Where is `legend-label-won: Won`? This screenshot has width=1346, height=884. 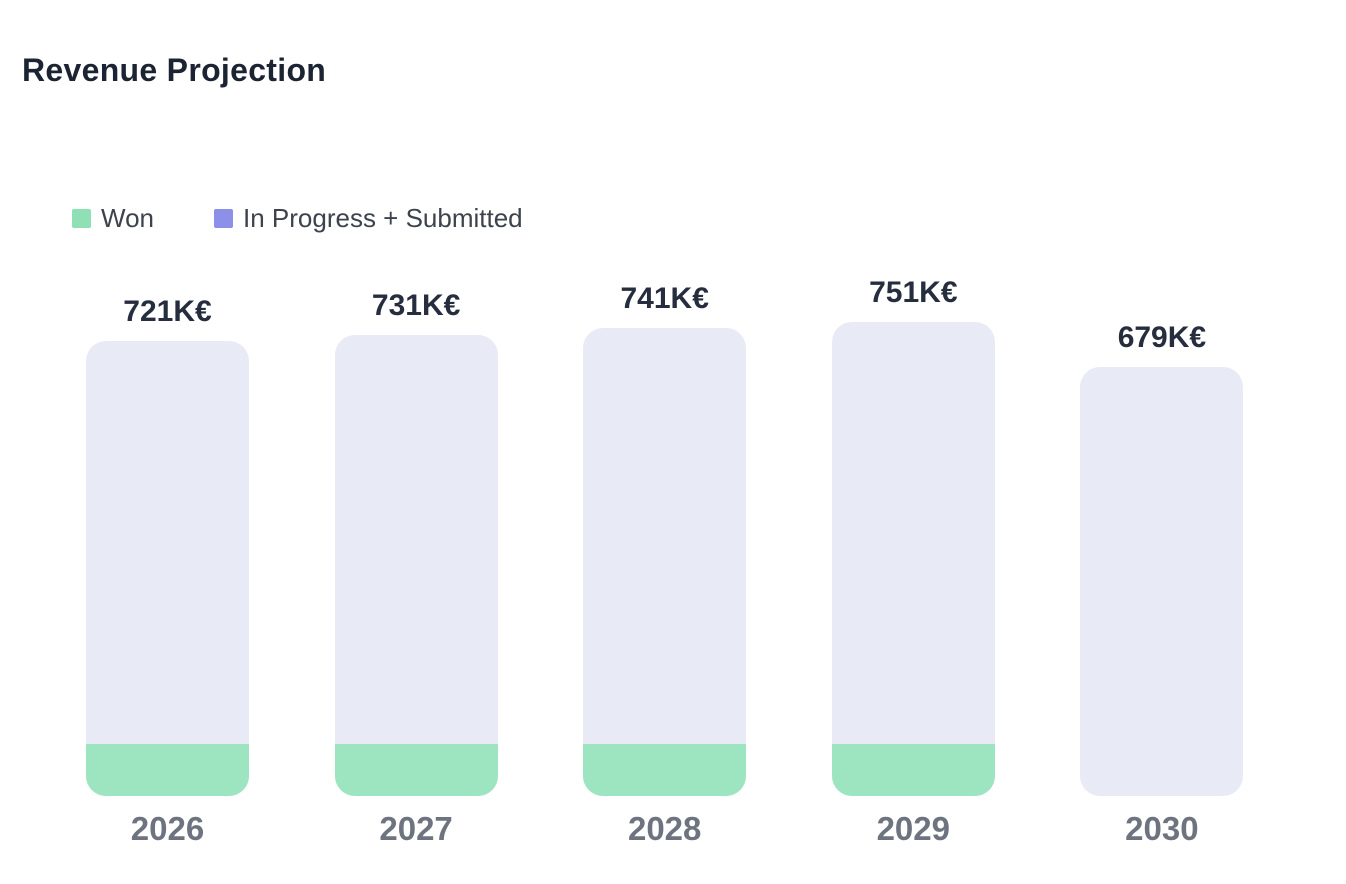 legend-label-won: Won is located at coordinates (127, 218).